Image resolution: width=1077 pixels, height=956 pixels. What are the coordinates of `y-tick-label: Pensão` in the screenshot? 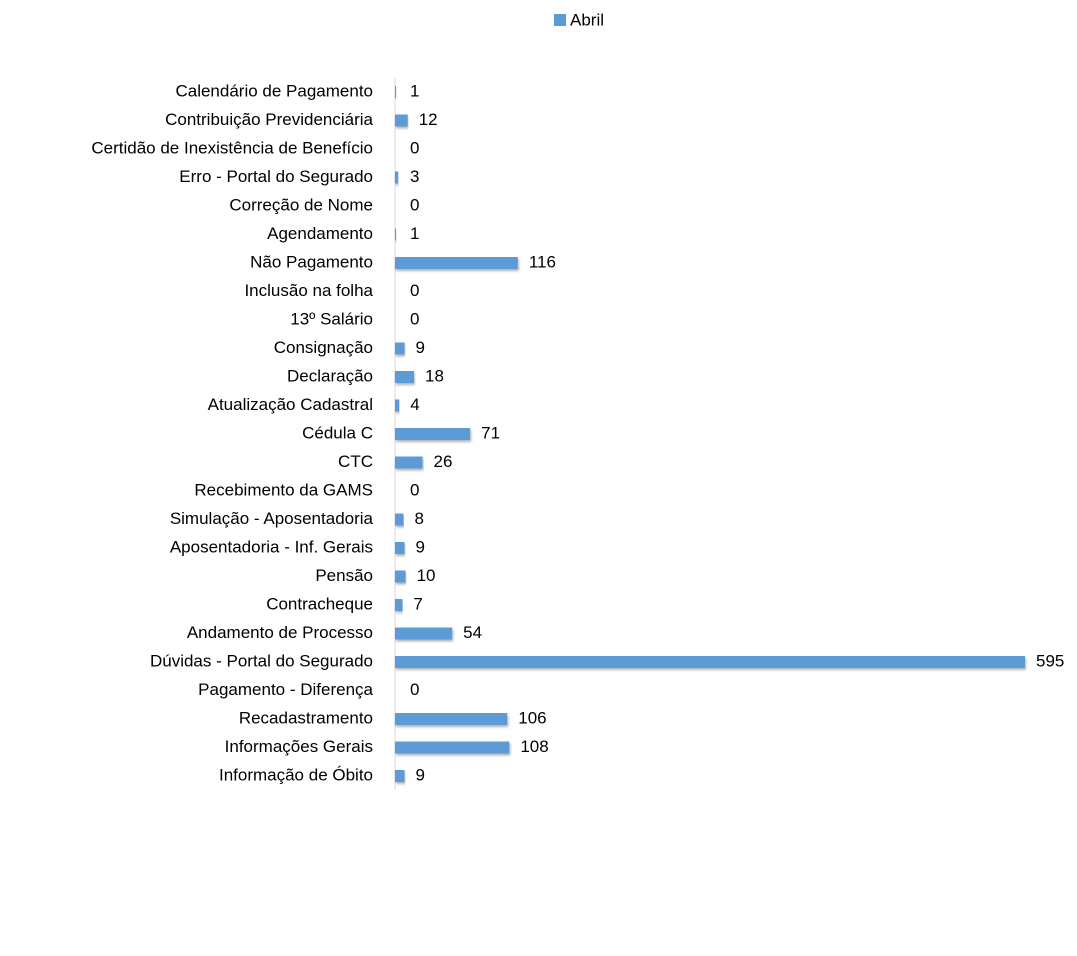 It's located at (344, 575).